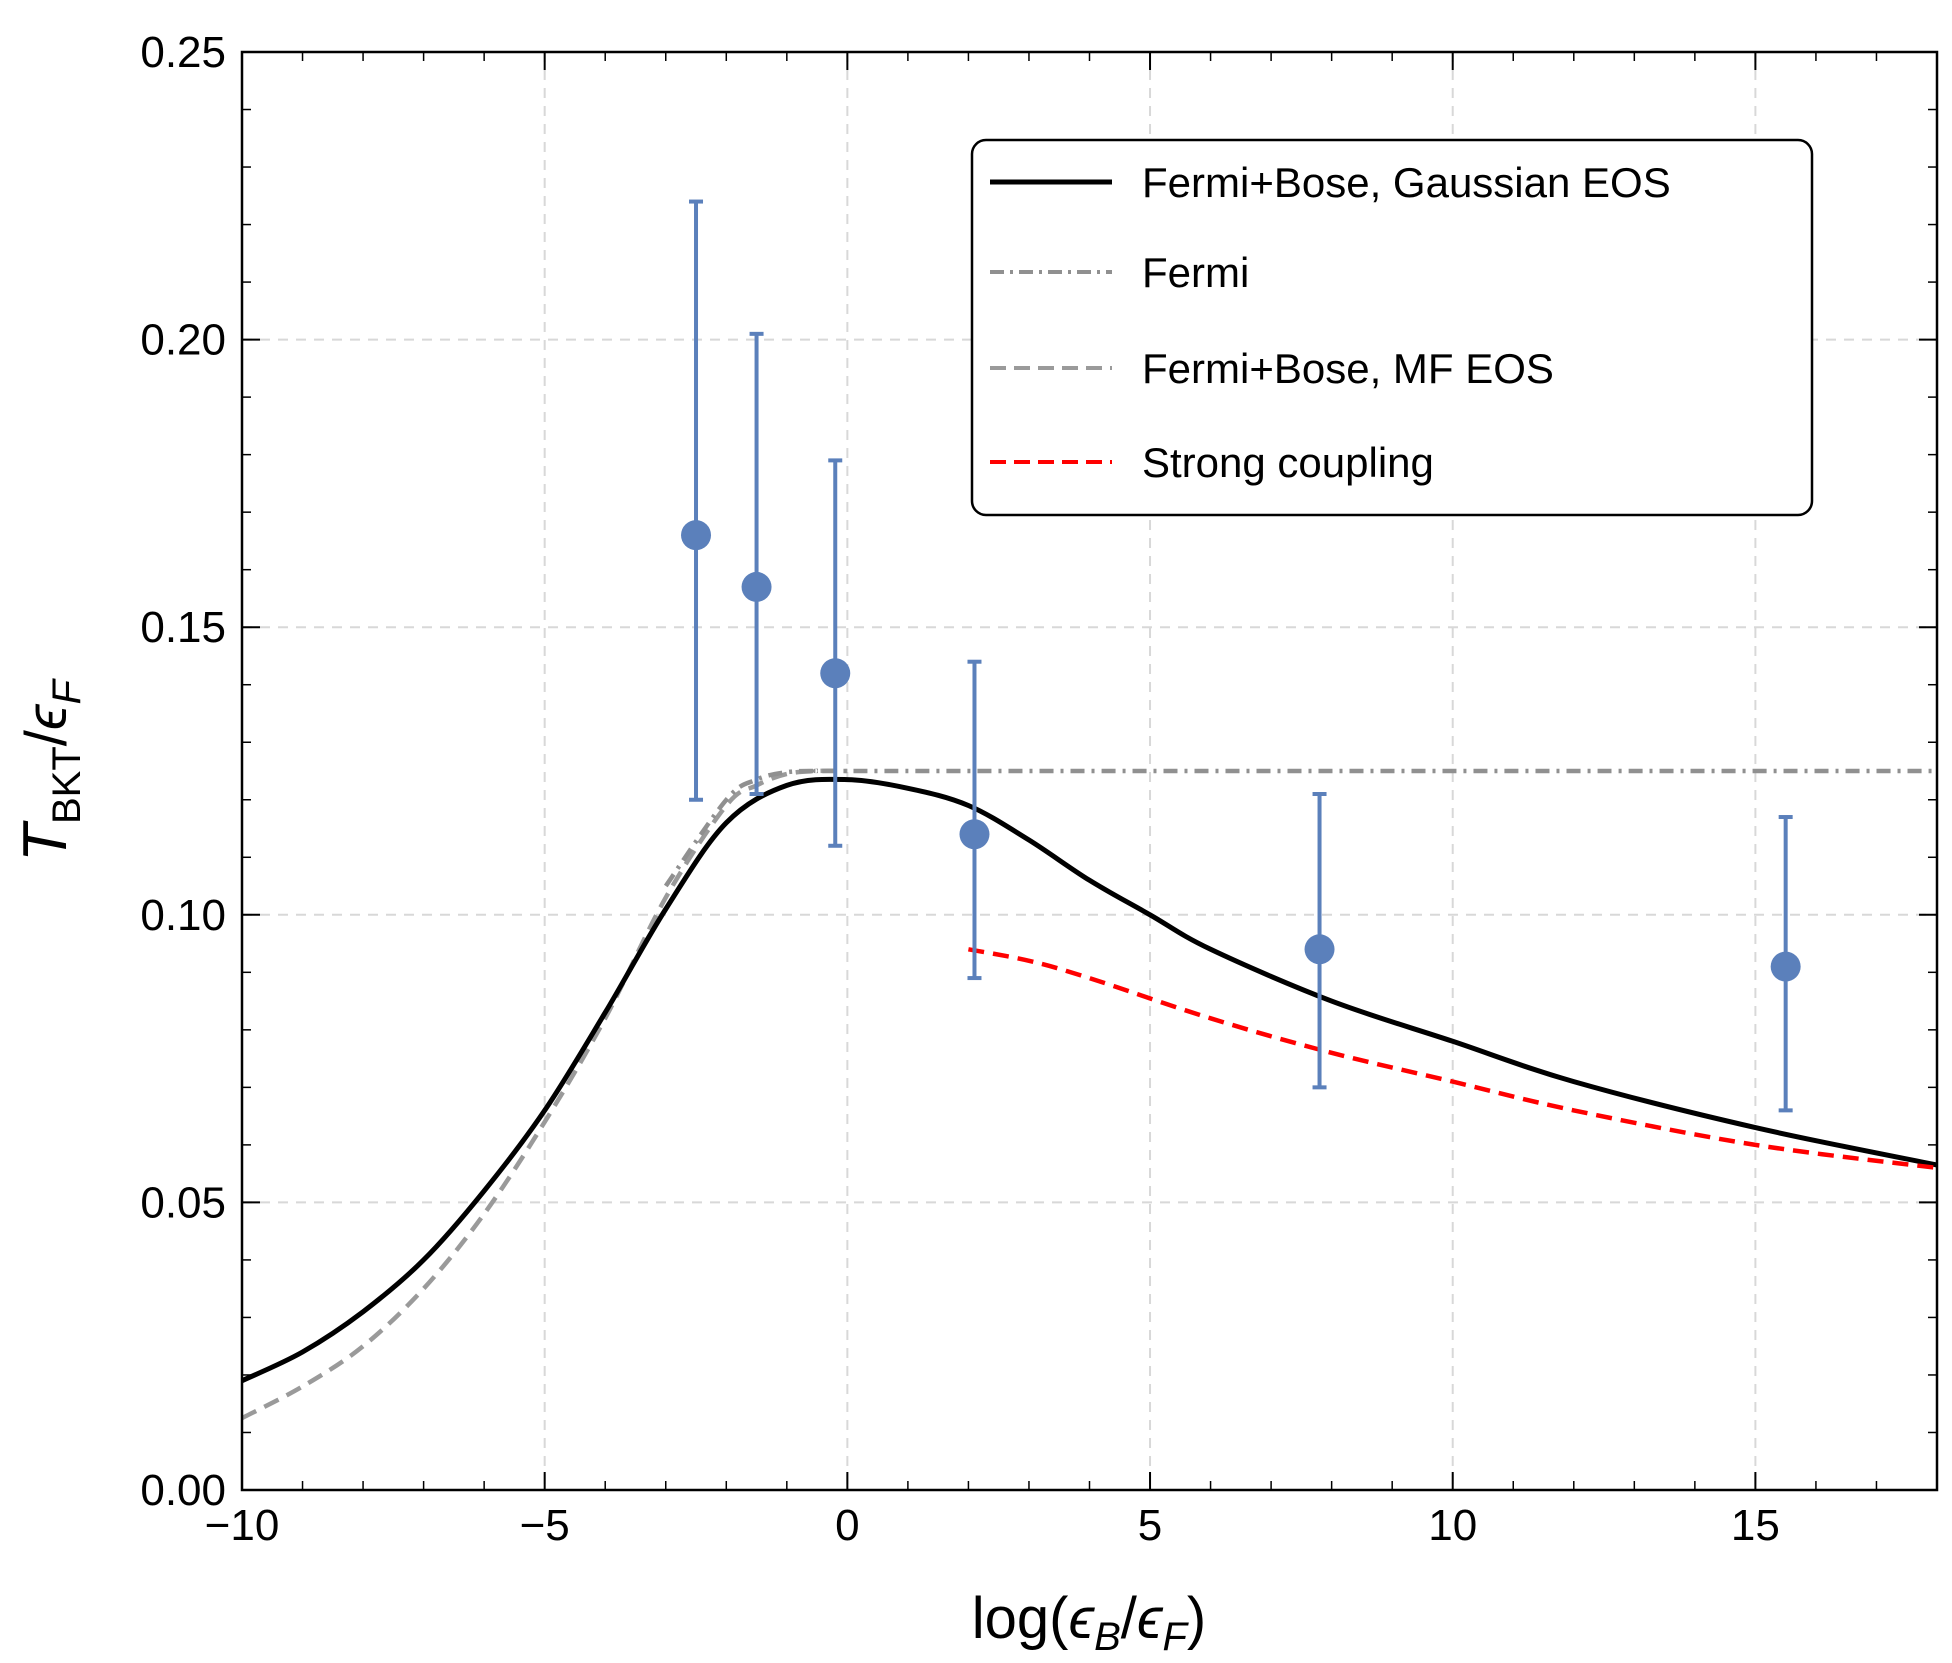 The width and height of the screenshot is (1952, 1663). I want to click on y-tick-label: 0.00, so click(183, 1490).